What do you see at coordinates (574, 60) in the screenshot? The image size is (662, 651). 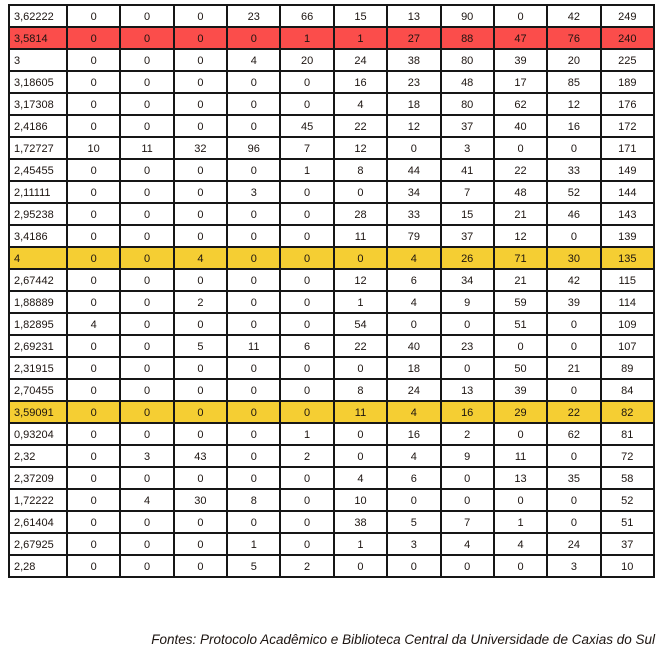 I see `value-cell: 20` at bounding box center [574, 60].